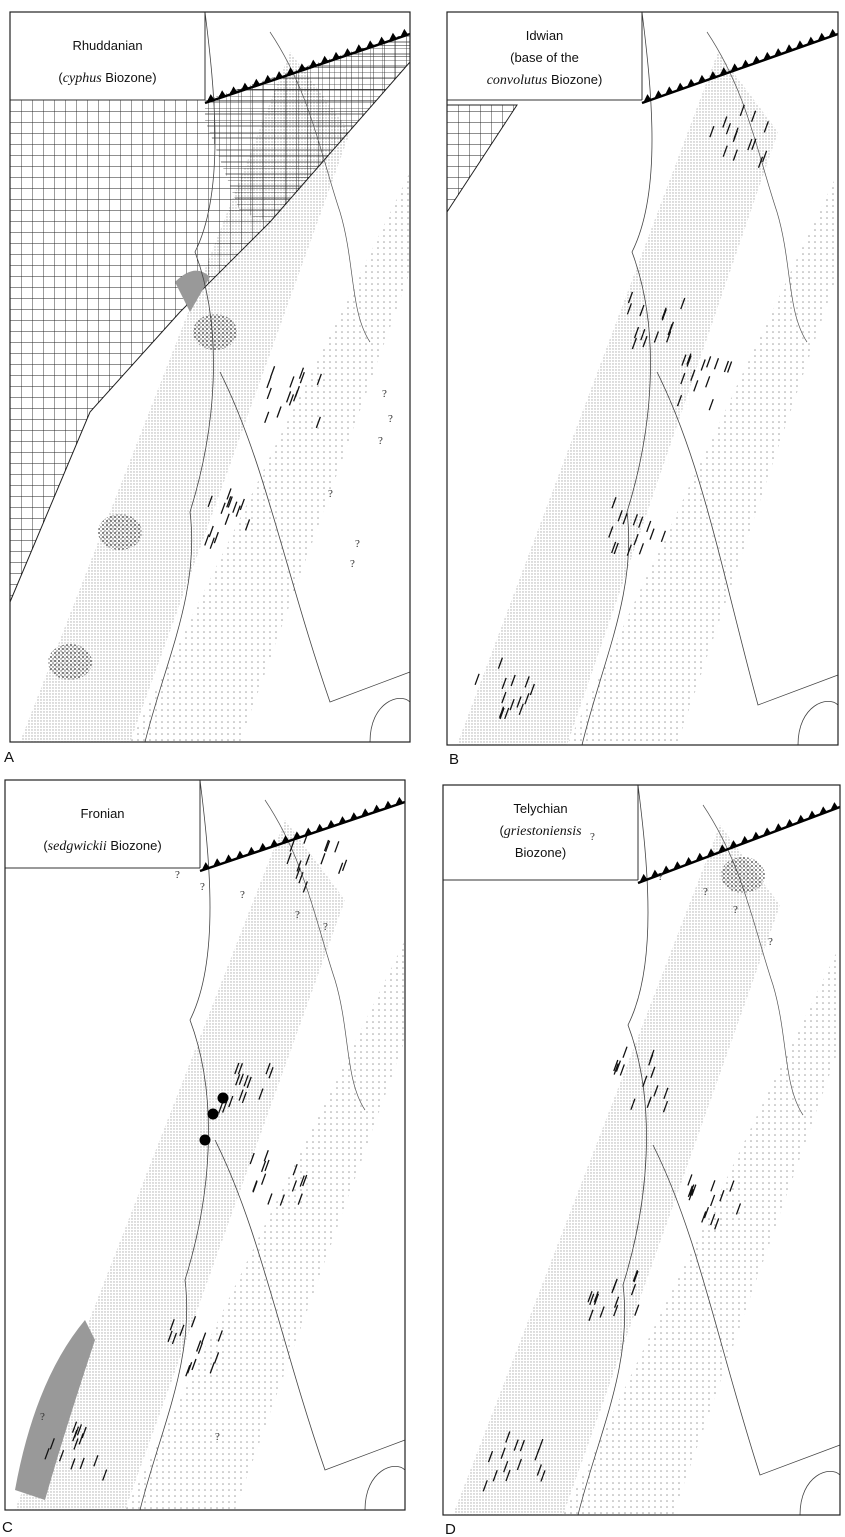 This screenshot has height=1537, width=845. I want to click on label-text: Telychian, so click(540, 808).